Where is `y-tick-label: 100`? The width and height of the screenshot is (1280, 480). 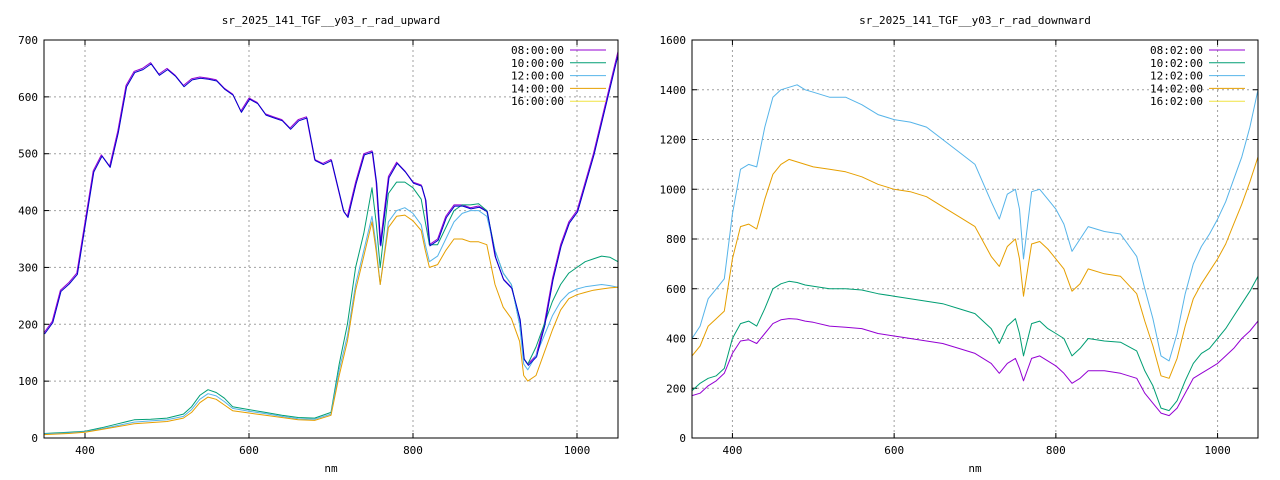
y-tick-label: 100 is located at coordinates (28, 381).